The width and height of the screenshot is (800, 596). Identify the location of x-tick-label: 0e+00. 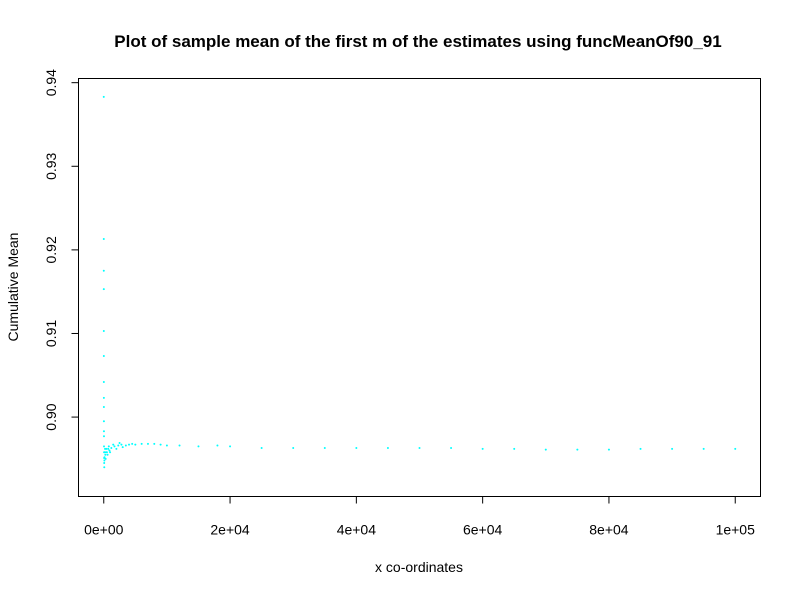
(104, 530).